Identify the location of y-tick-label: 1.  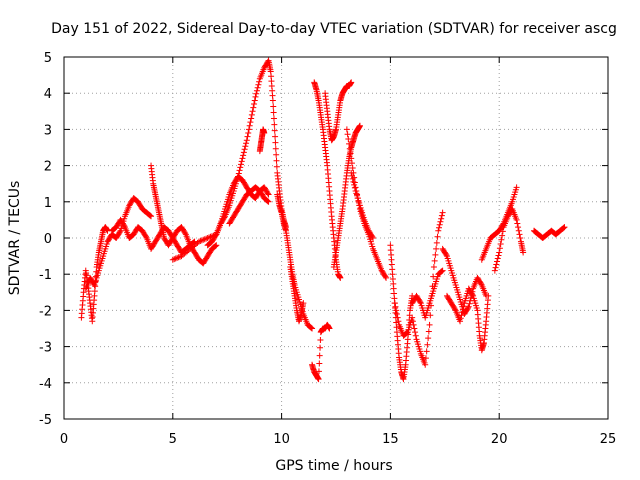
(48, 203).